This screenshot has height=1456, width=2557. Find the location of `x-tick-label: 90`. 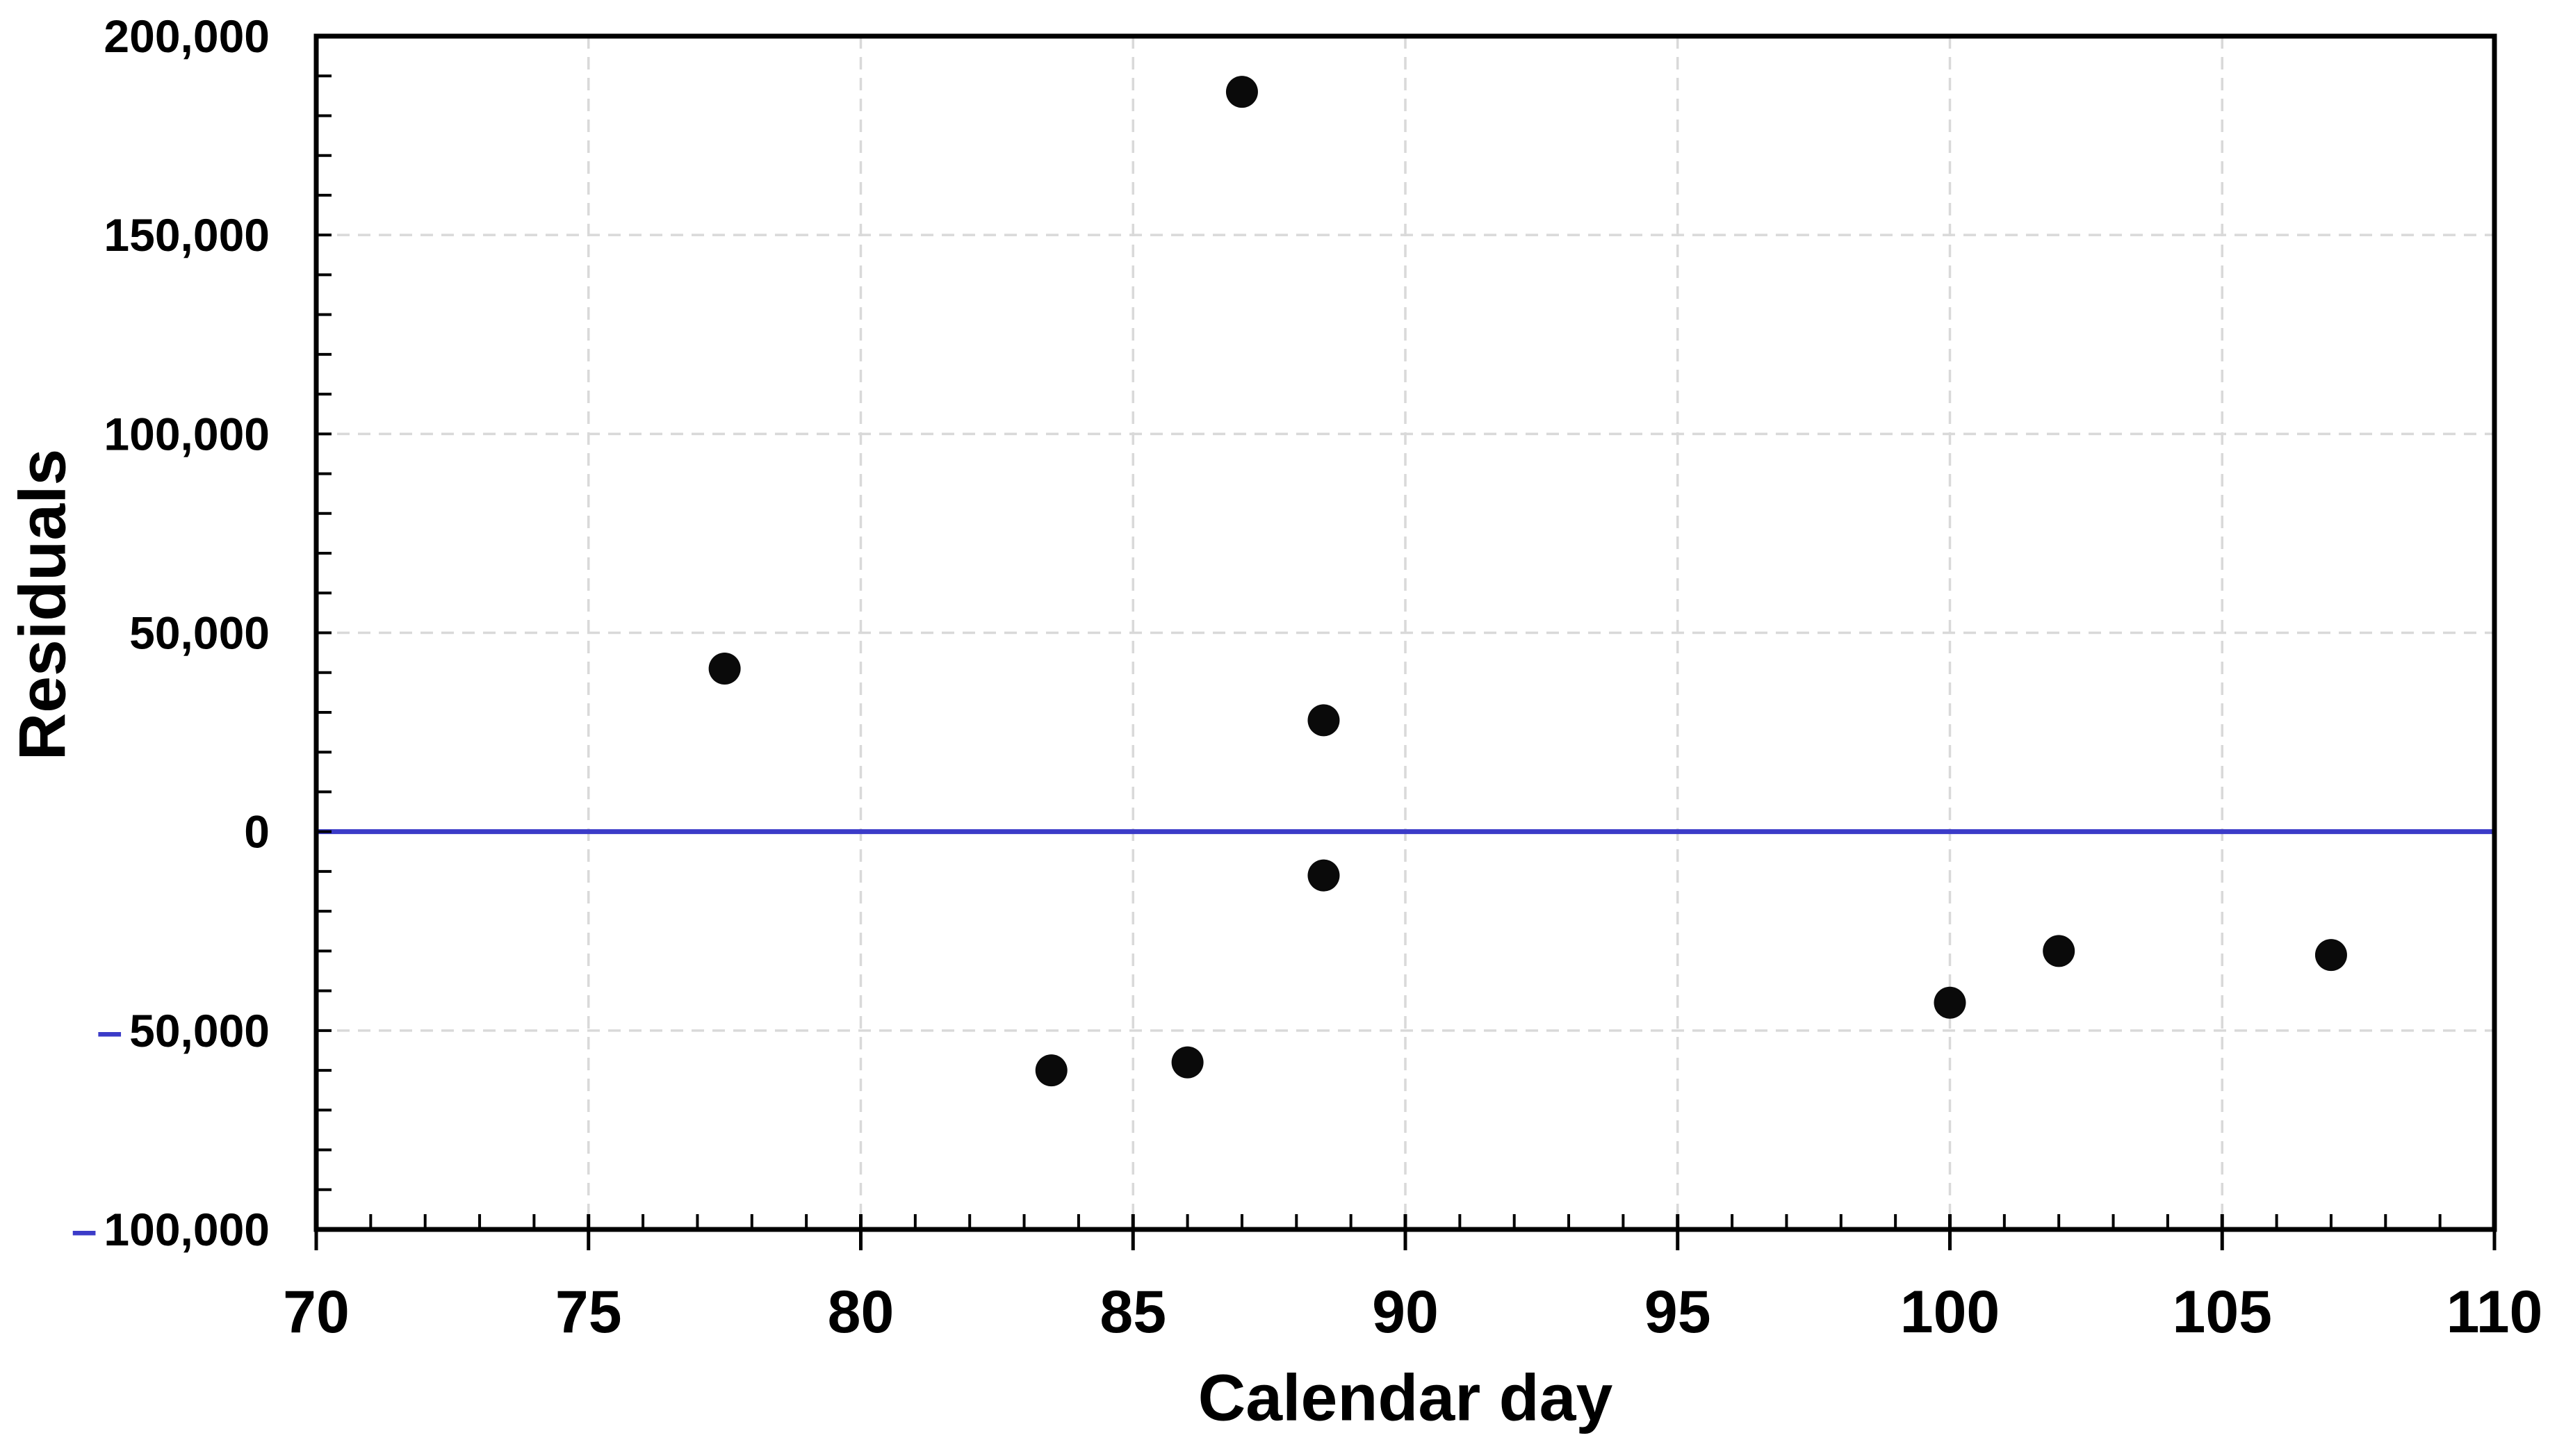

x-tick-label: 90 is located at coordinates (1405, 1312).